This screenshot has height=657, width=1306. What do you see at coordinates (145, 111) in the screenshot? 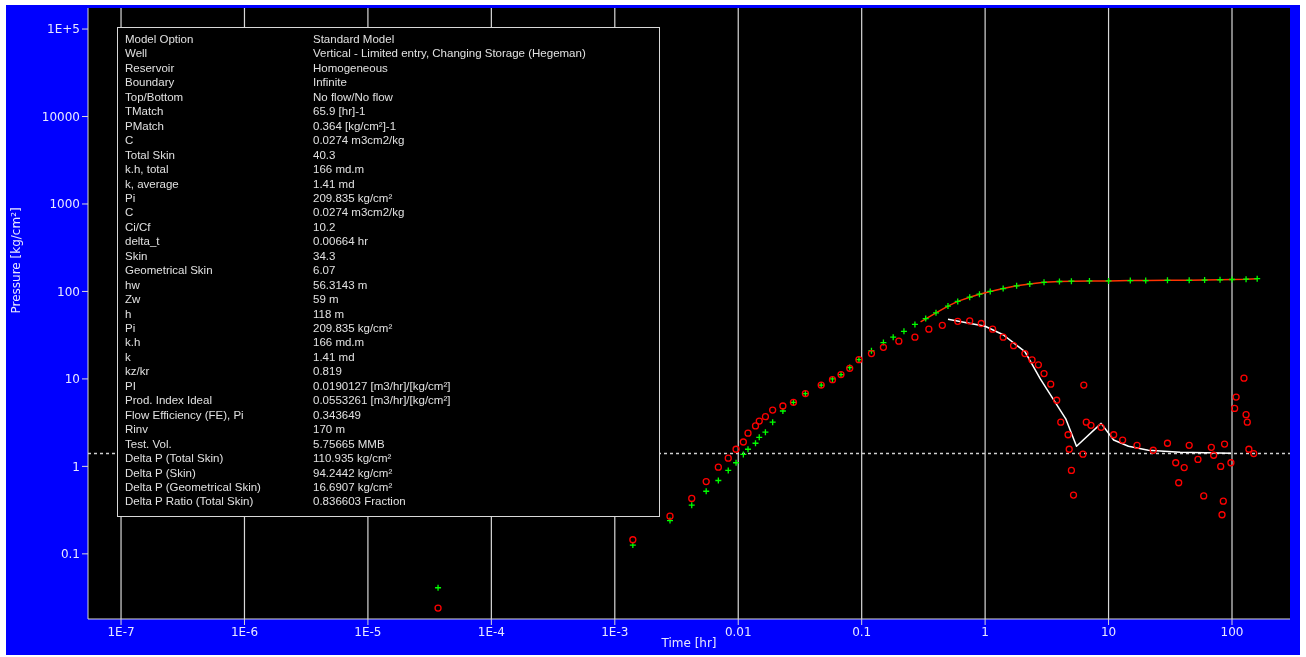
I see `annotation: TMatch` at bounding box center [145, 111].